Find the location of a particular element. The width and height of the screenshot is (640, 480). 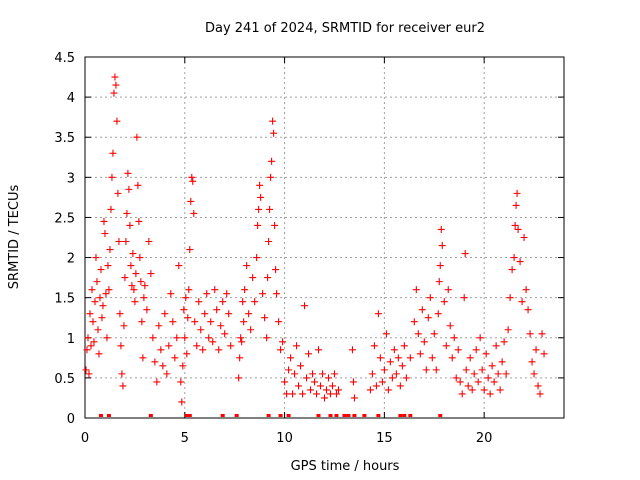

flag-markers is located at coordinates (270, 415).